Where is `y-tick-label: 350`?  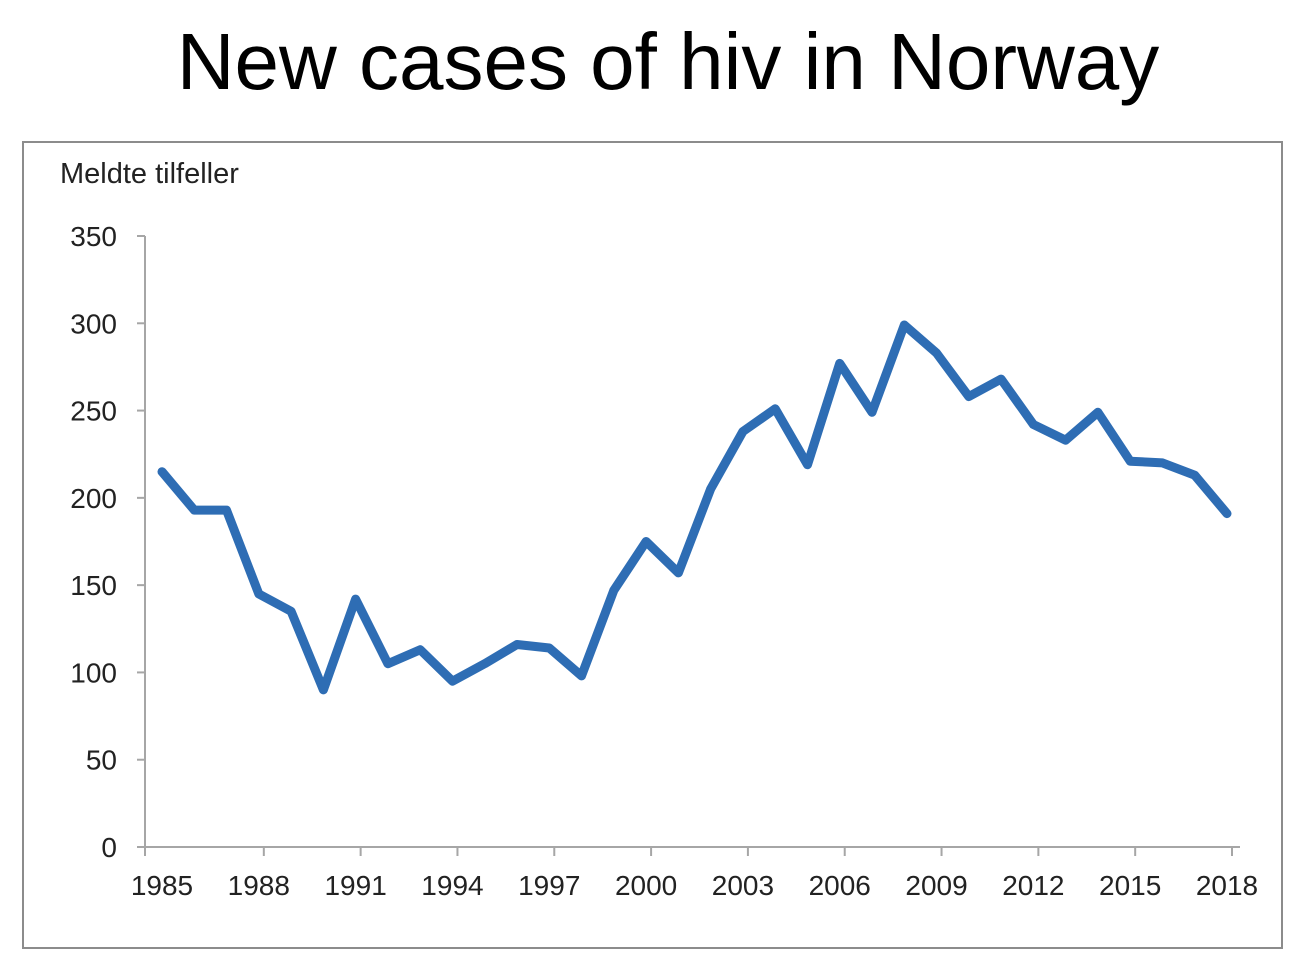
y-tick-label: 350 is located at coordinates (93, 236).